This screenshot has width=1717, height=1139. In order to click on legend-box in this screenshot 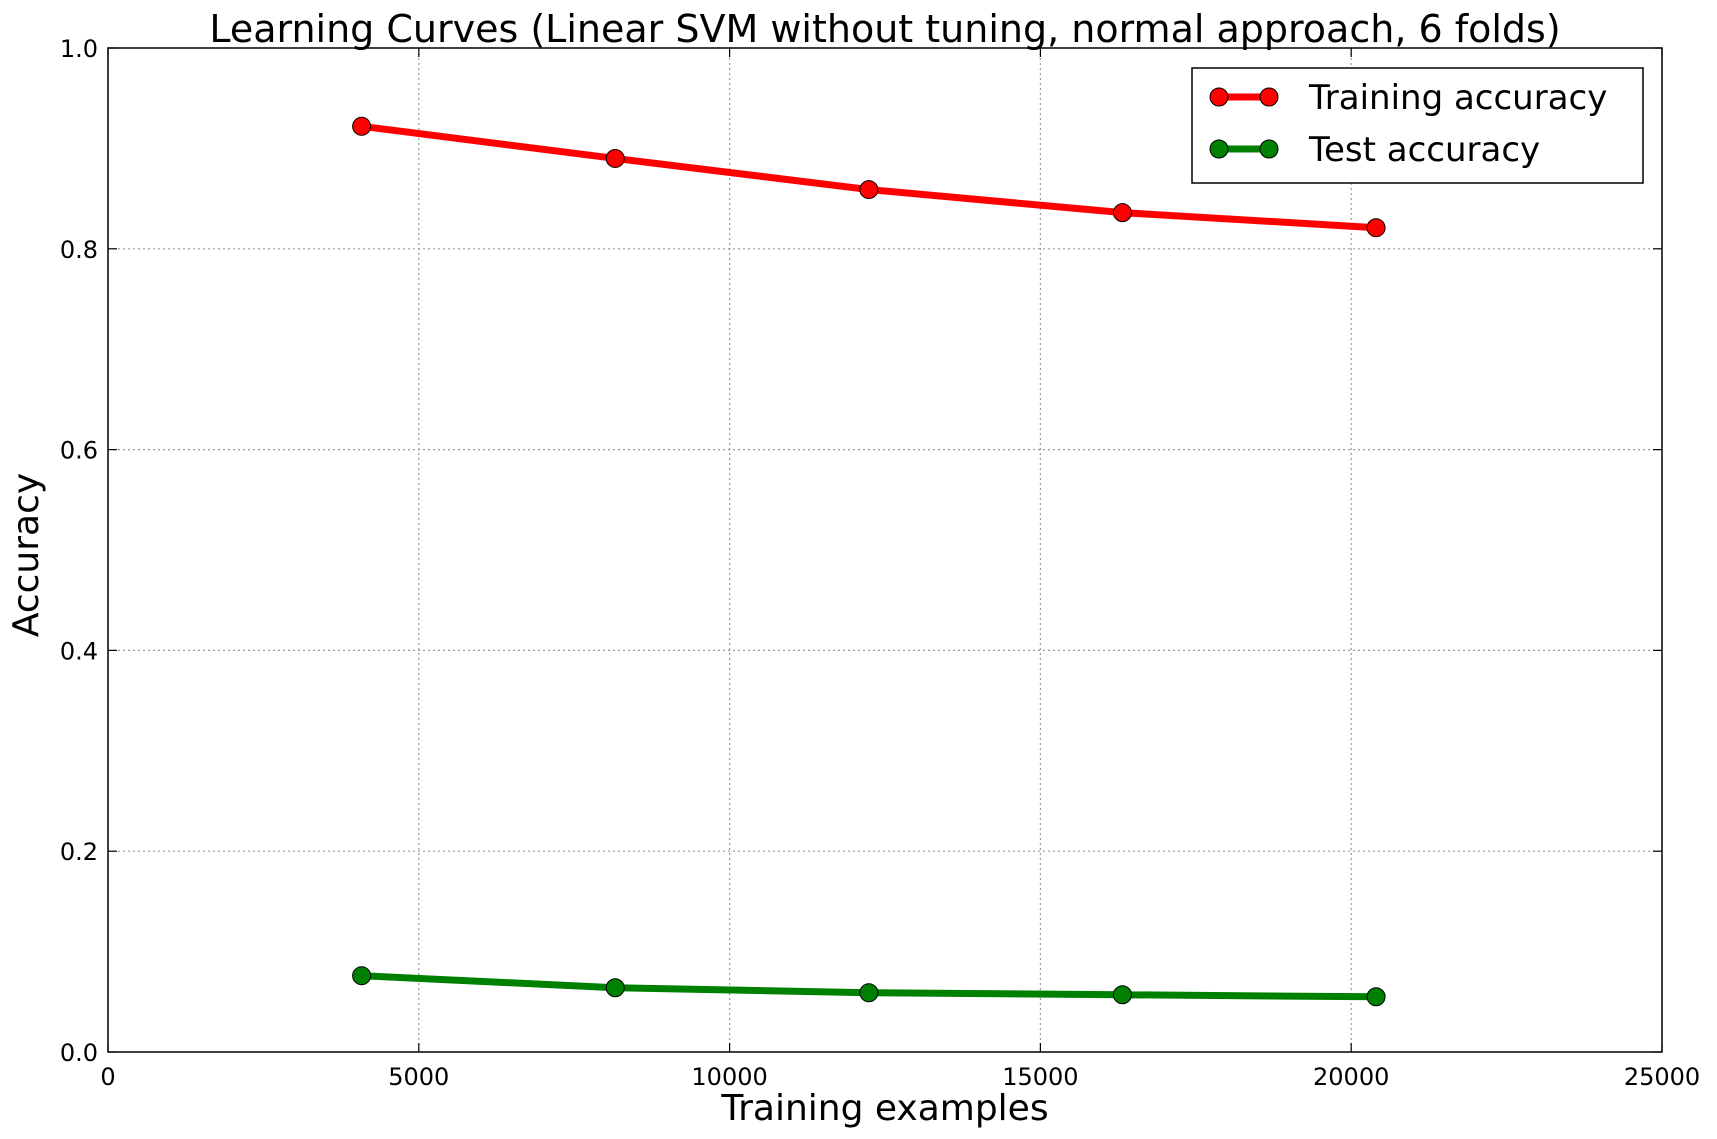, I will do `click(1417, 125)`.